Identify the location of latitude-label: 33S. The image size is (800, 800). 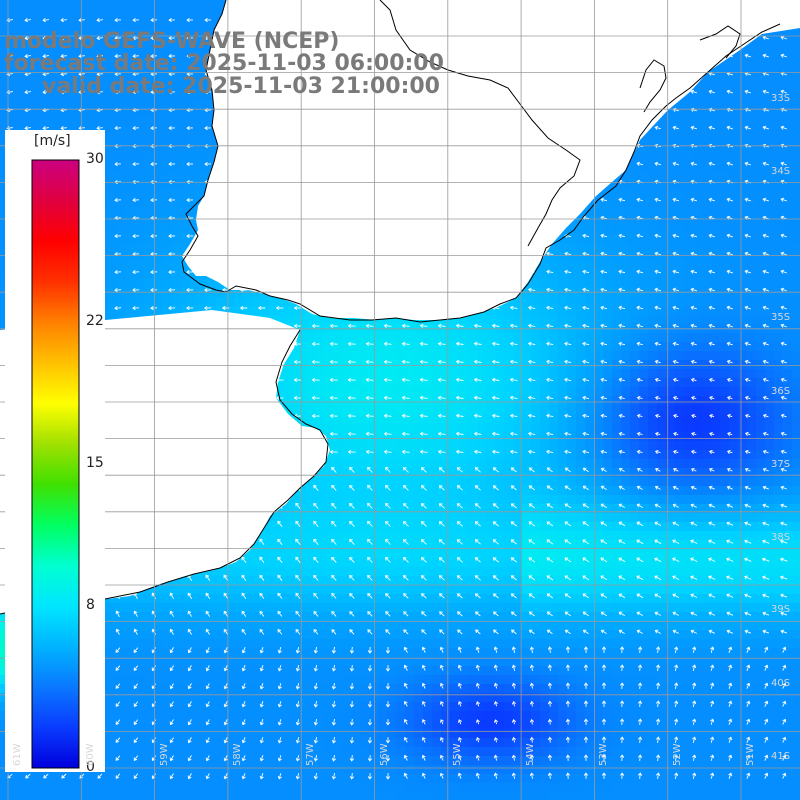
(781, 98).